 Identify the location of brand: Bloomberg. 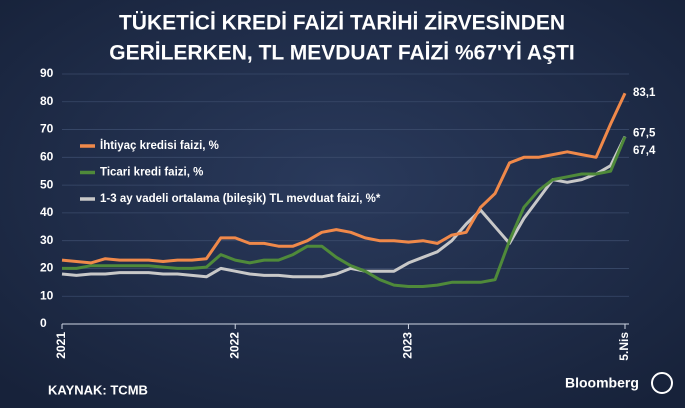
(602, 383).